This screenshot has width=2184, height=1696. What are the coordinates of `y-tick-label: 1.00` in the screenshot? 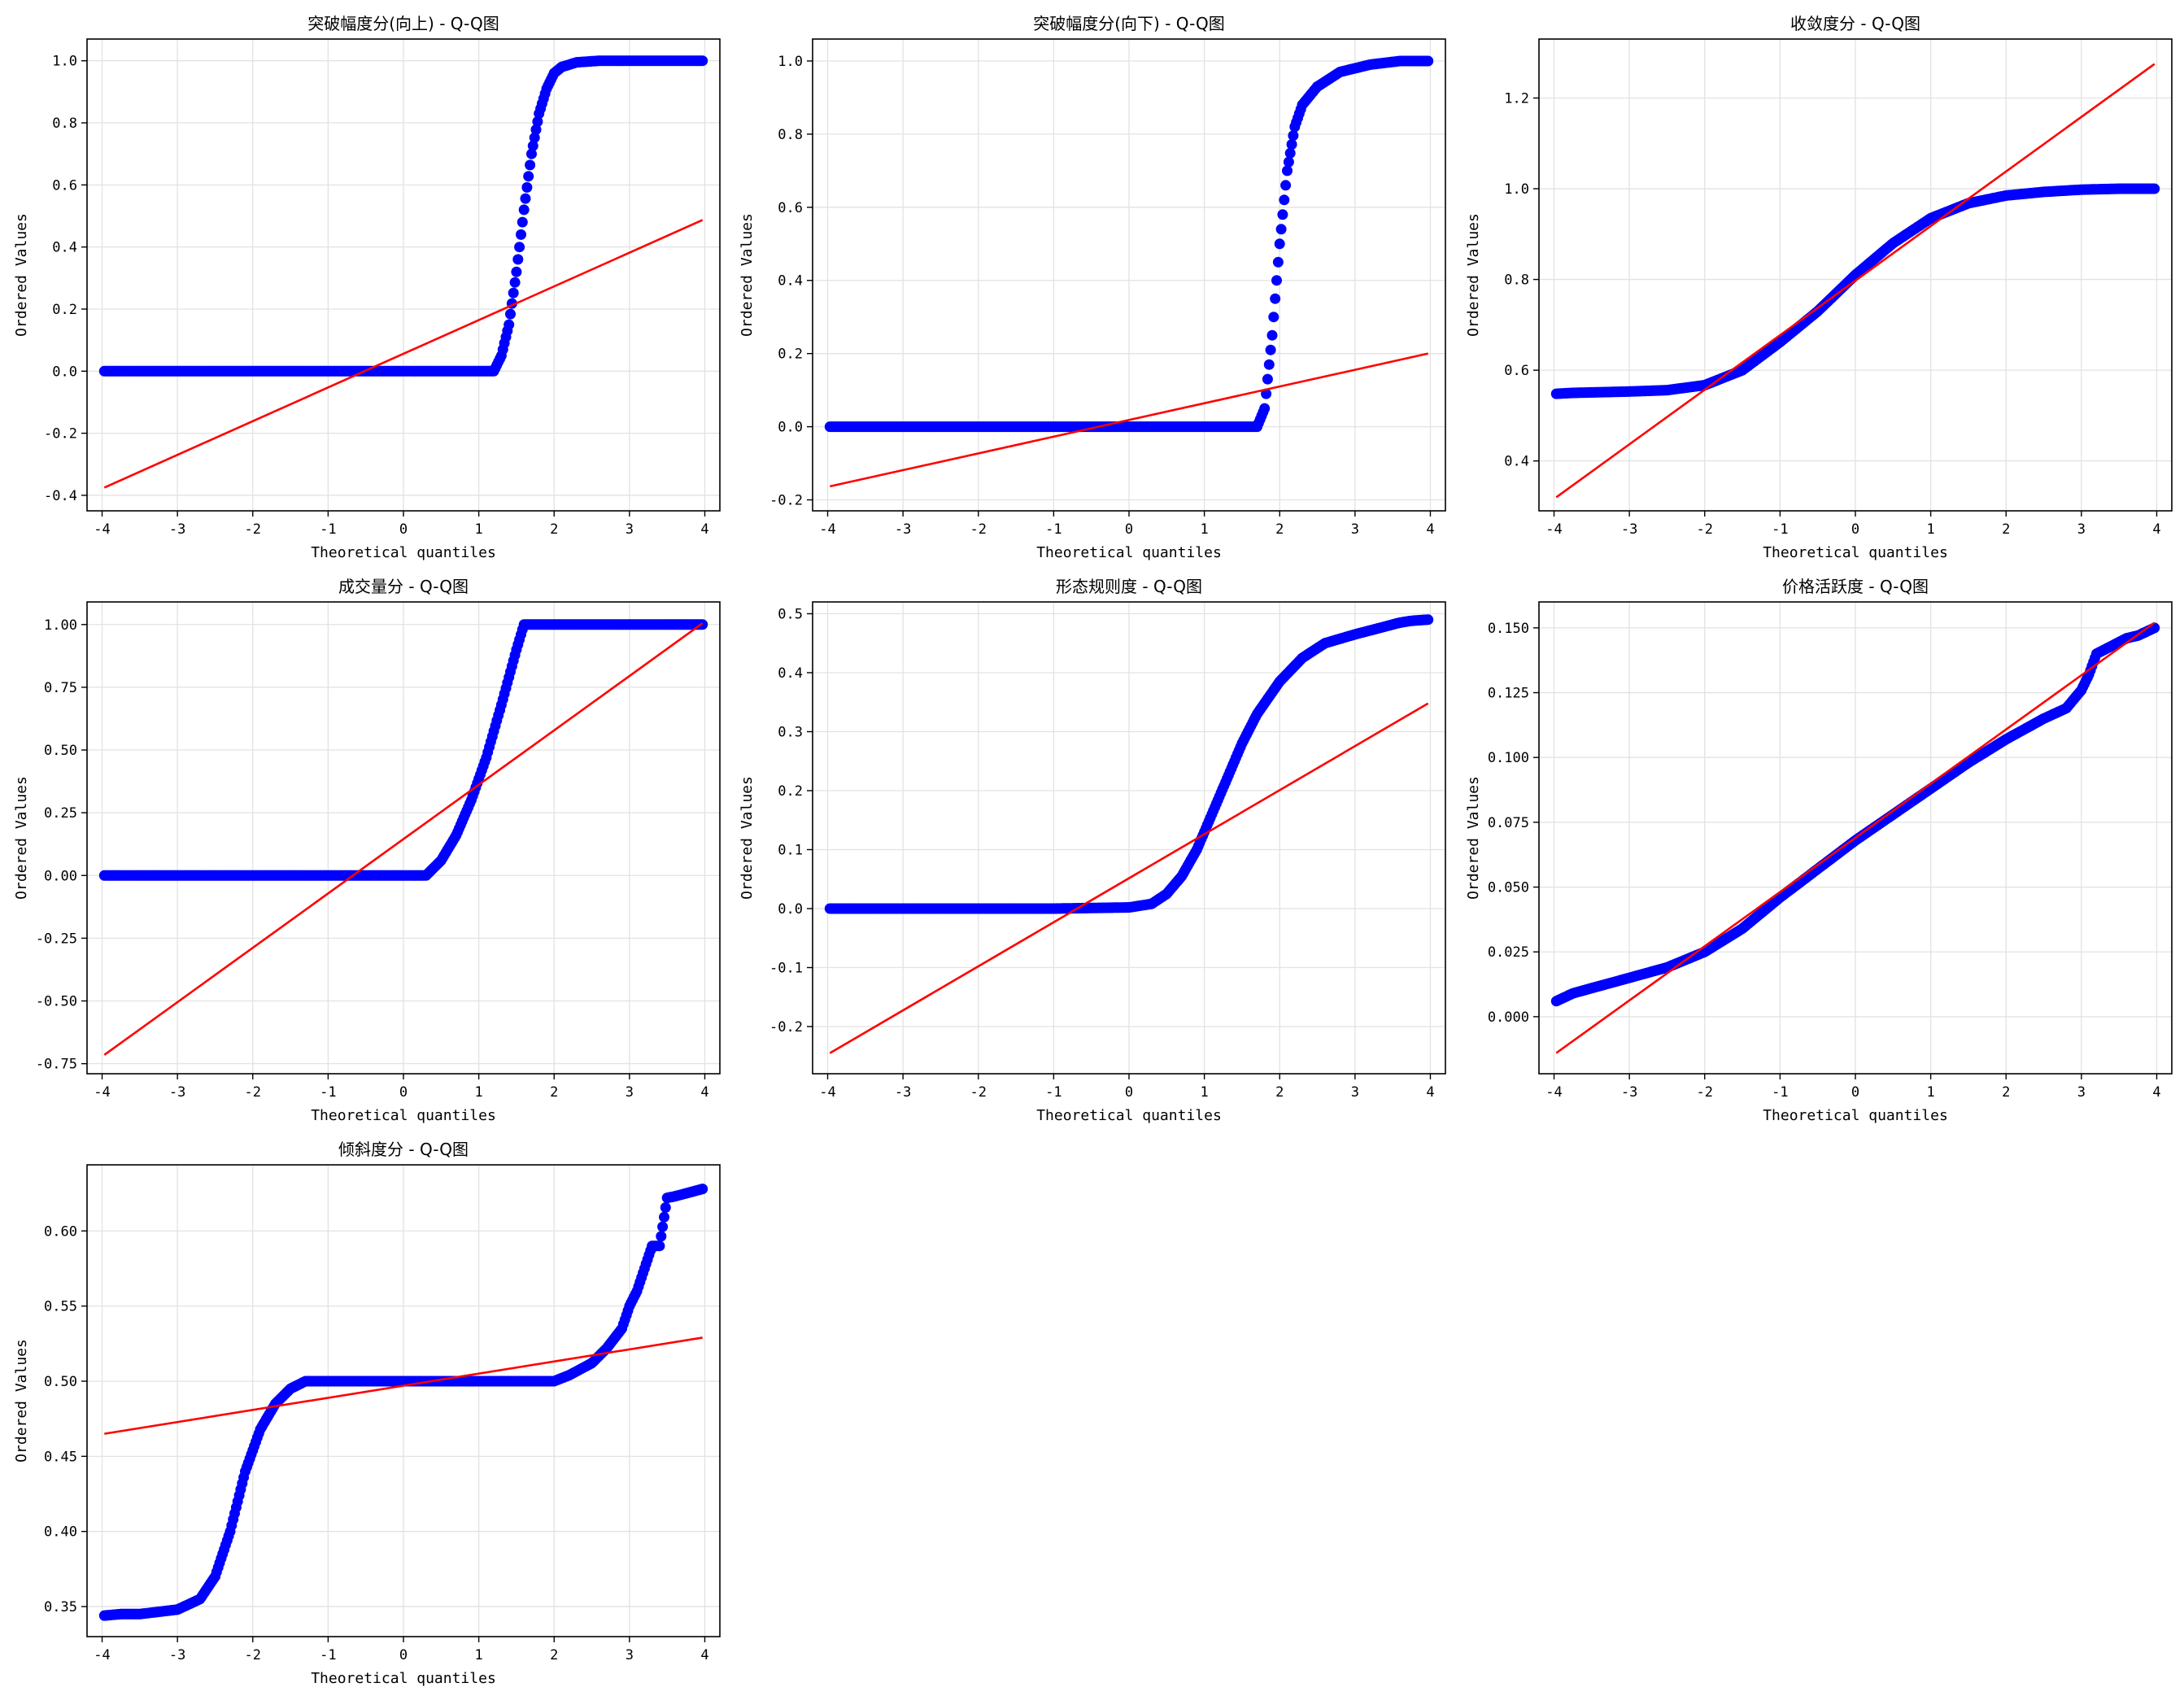 It's located at (61, 625).